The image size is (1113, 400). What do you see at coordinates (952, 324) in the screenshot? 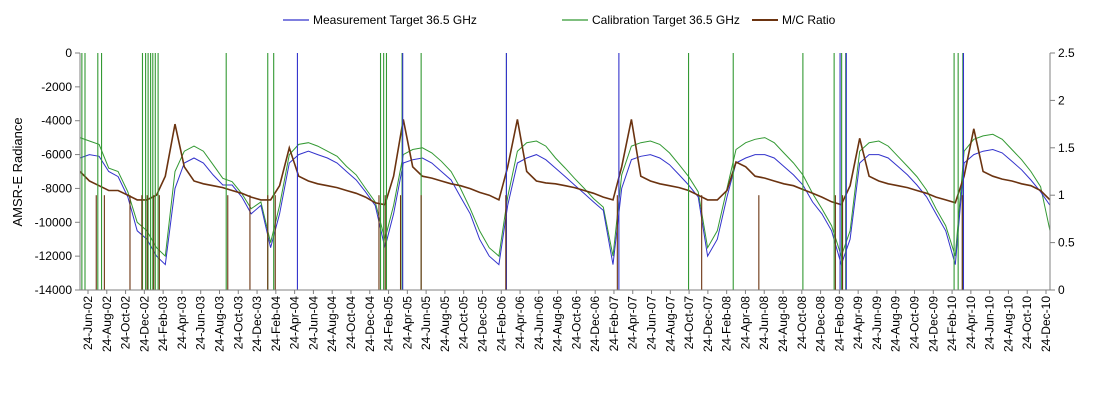
I see `x-tick-label: 24-Feb-10` at bounding box center [952, 324].